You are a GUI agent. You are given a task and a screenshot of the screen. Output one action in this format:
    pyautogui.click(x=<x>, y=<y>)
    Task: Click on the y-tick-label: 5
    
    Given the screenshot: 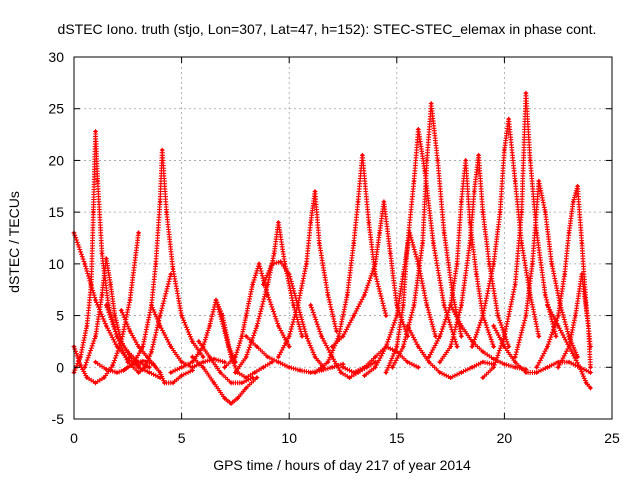 What is the action you would take?
    pyautogui.click(x=60, y=316)
    